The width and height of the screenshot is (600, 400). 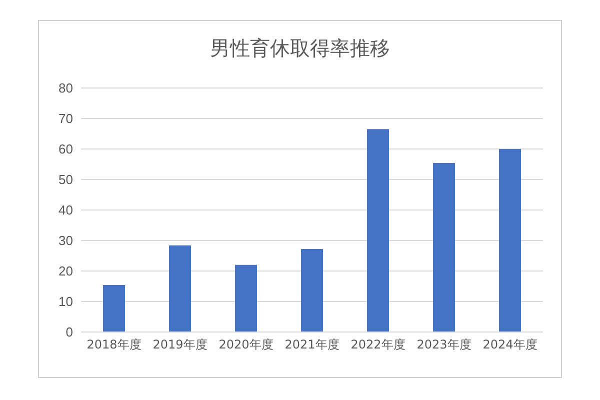 What do you see at coordinates (69, 332) in the screenshot?
I see `y-tick-label: 0` at bounding box center [69, 332].